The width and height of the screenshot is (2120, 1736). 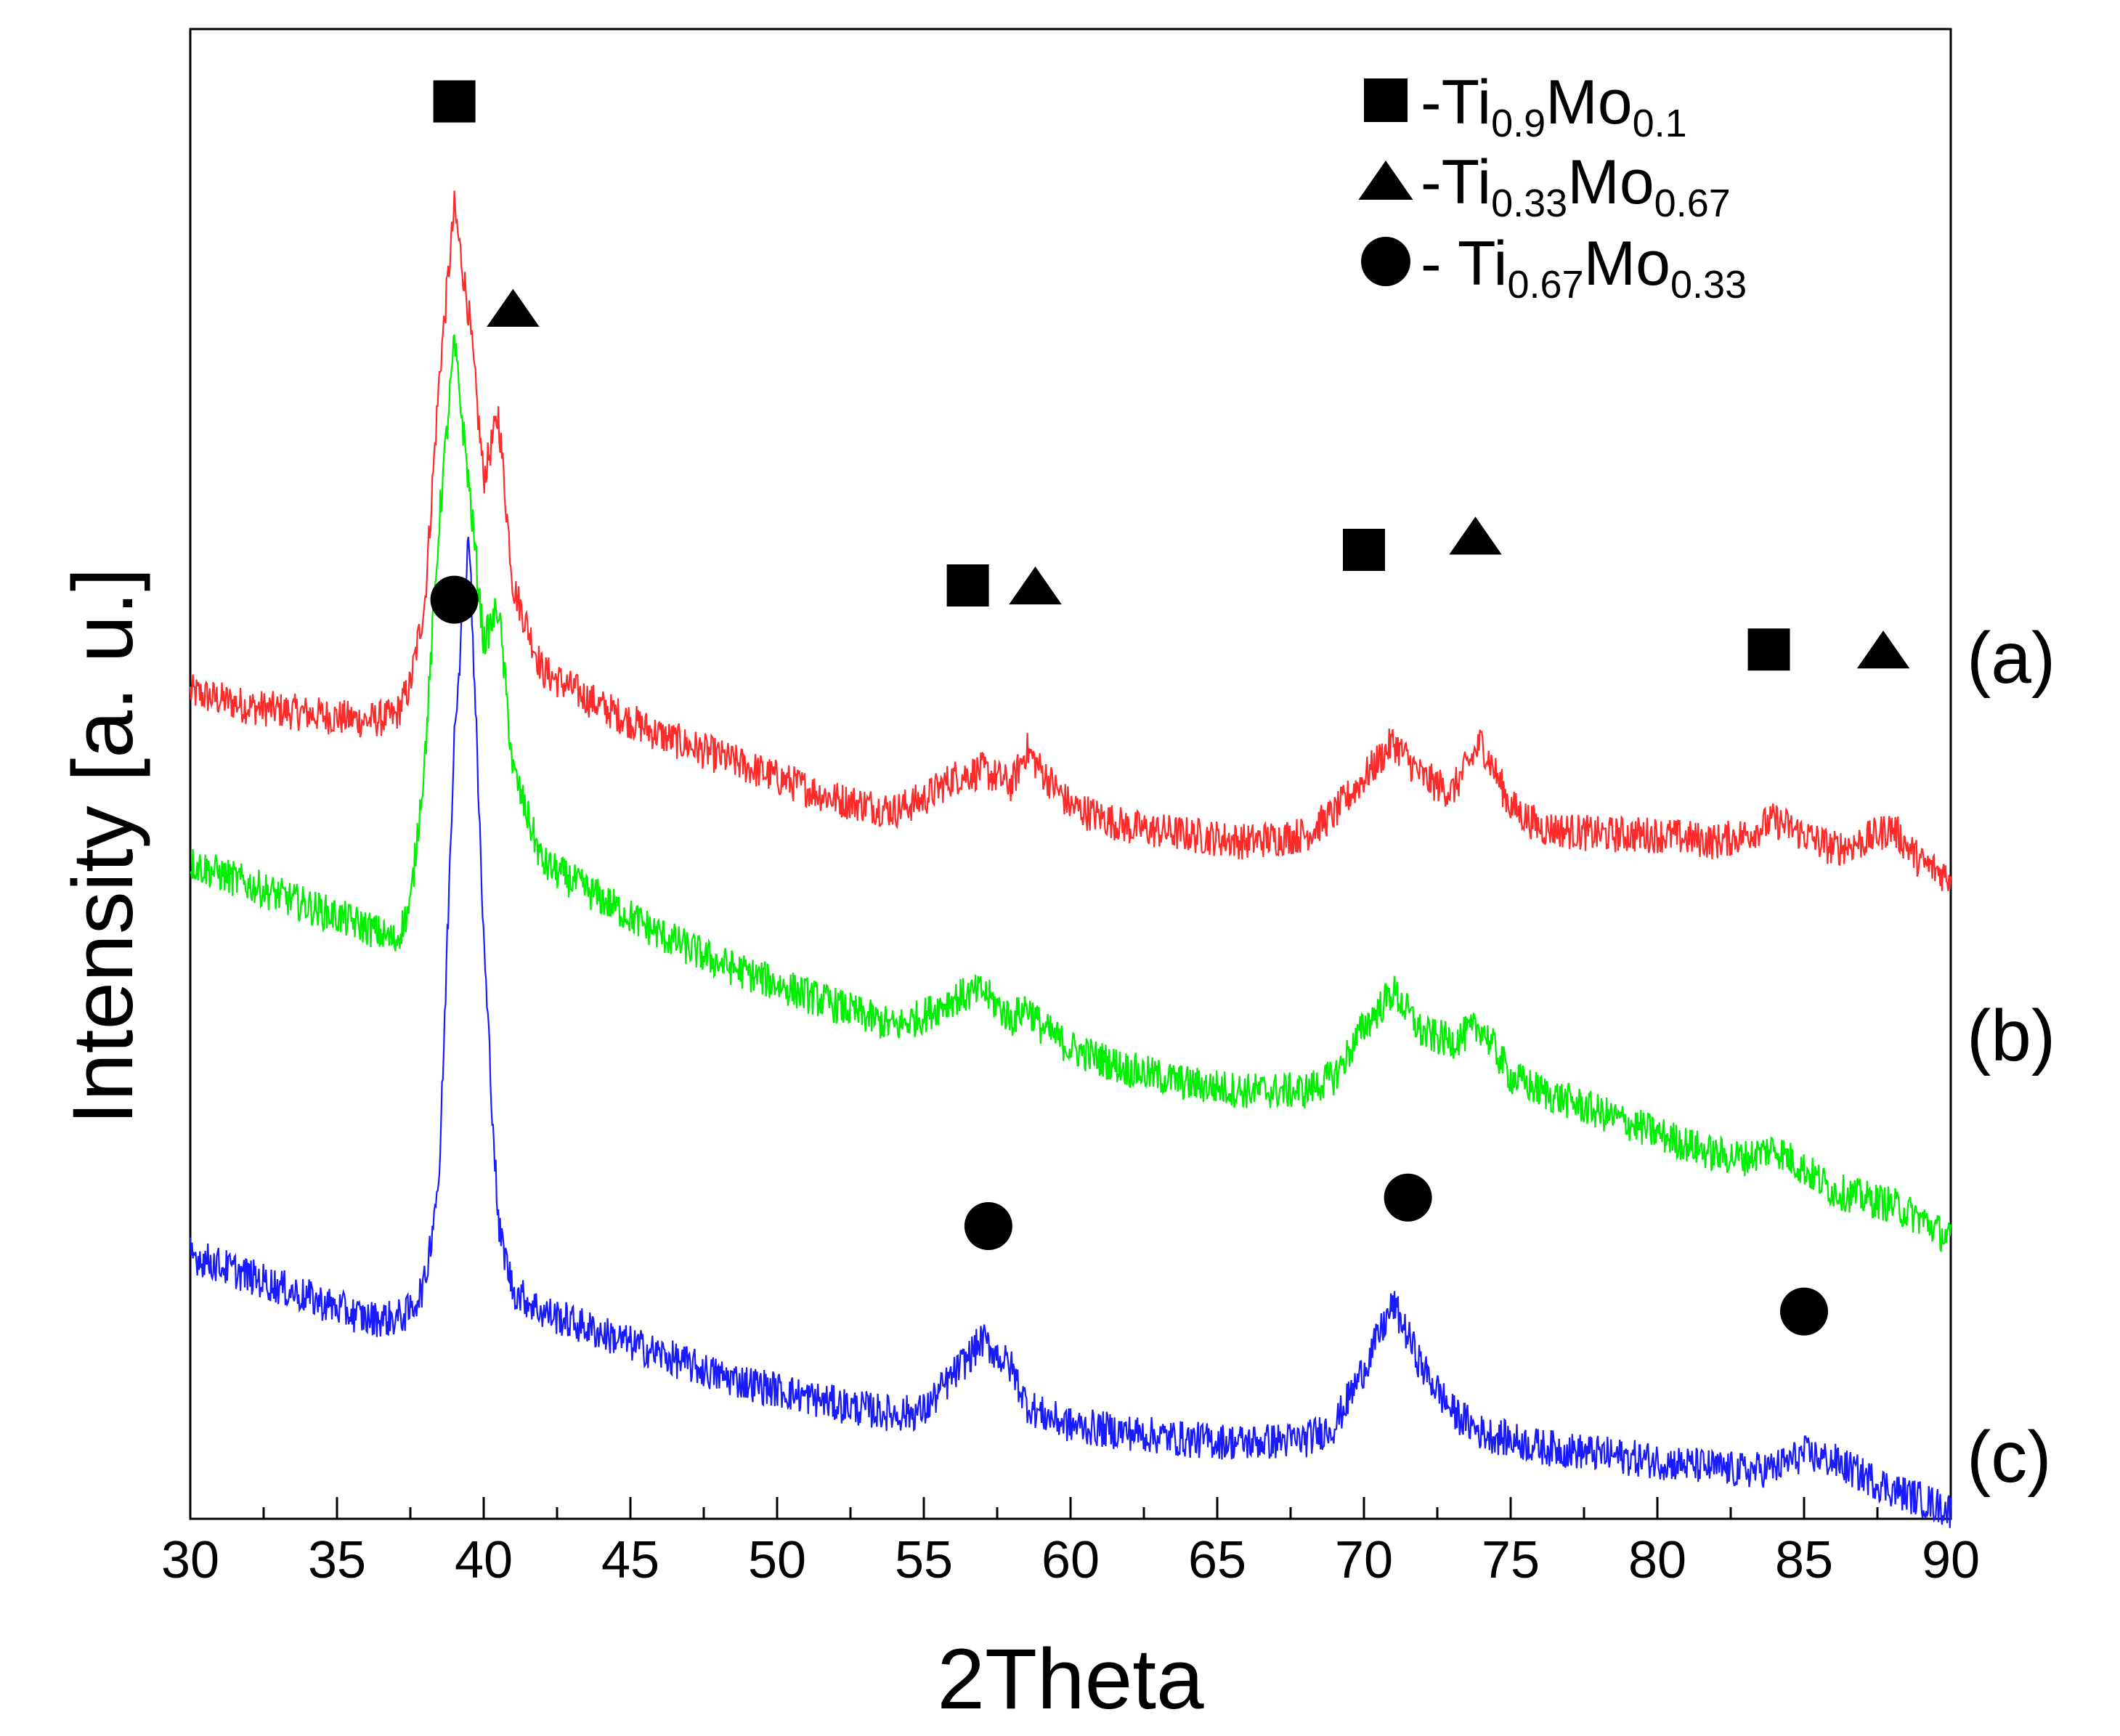 I want to click on x-tick-label: 35, so click(x=337, y=1560).